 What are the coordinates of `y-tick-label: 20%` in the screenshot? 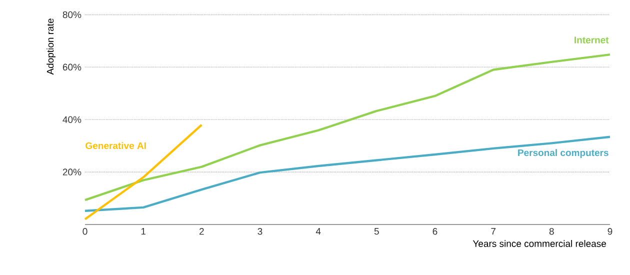 It's located at (72, 172).